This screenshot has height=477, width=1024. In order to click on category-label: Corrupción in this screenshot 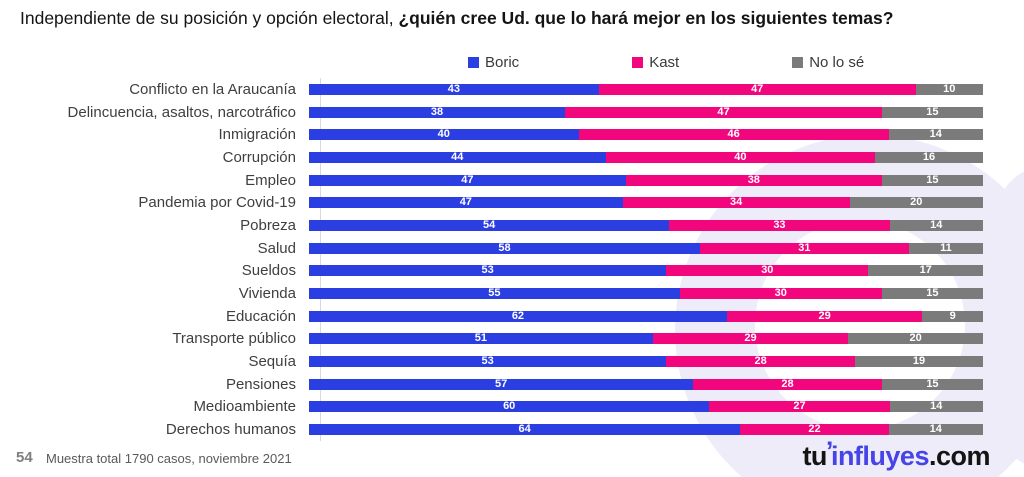, I will do `click(259, 157)`.